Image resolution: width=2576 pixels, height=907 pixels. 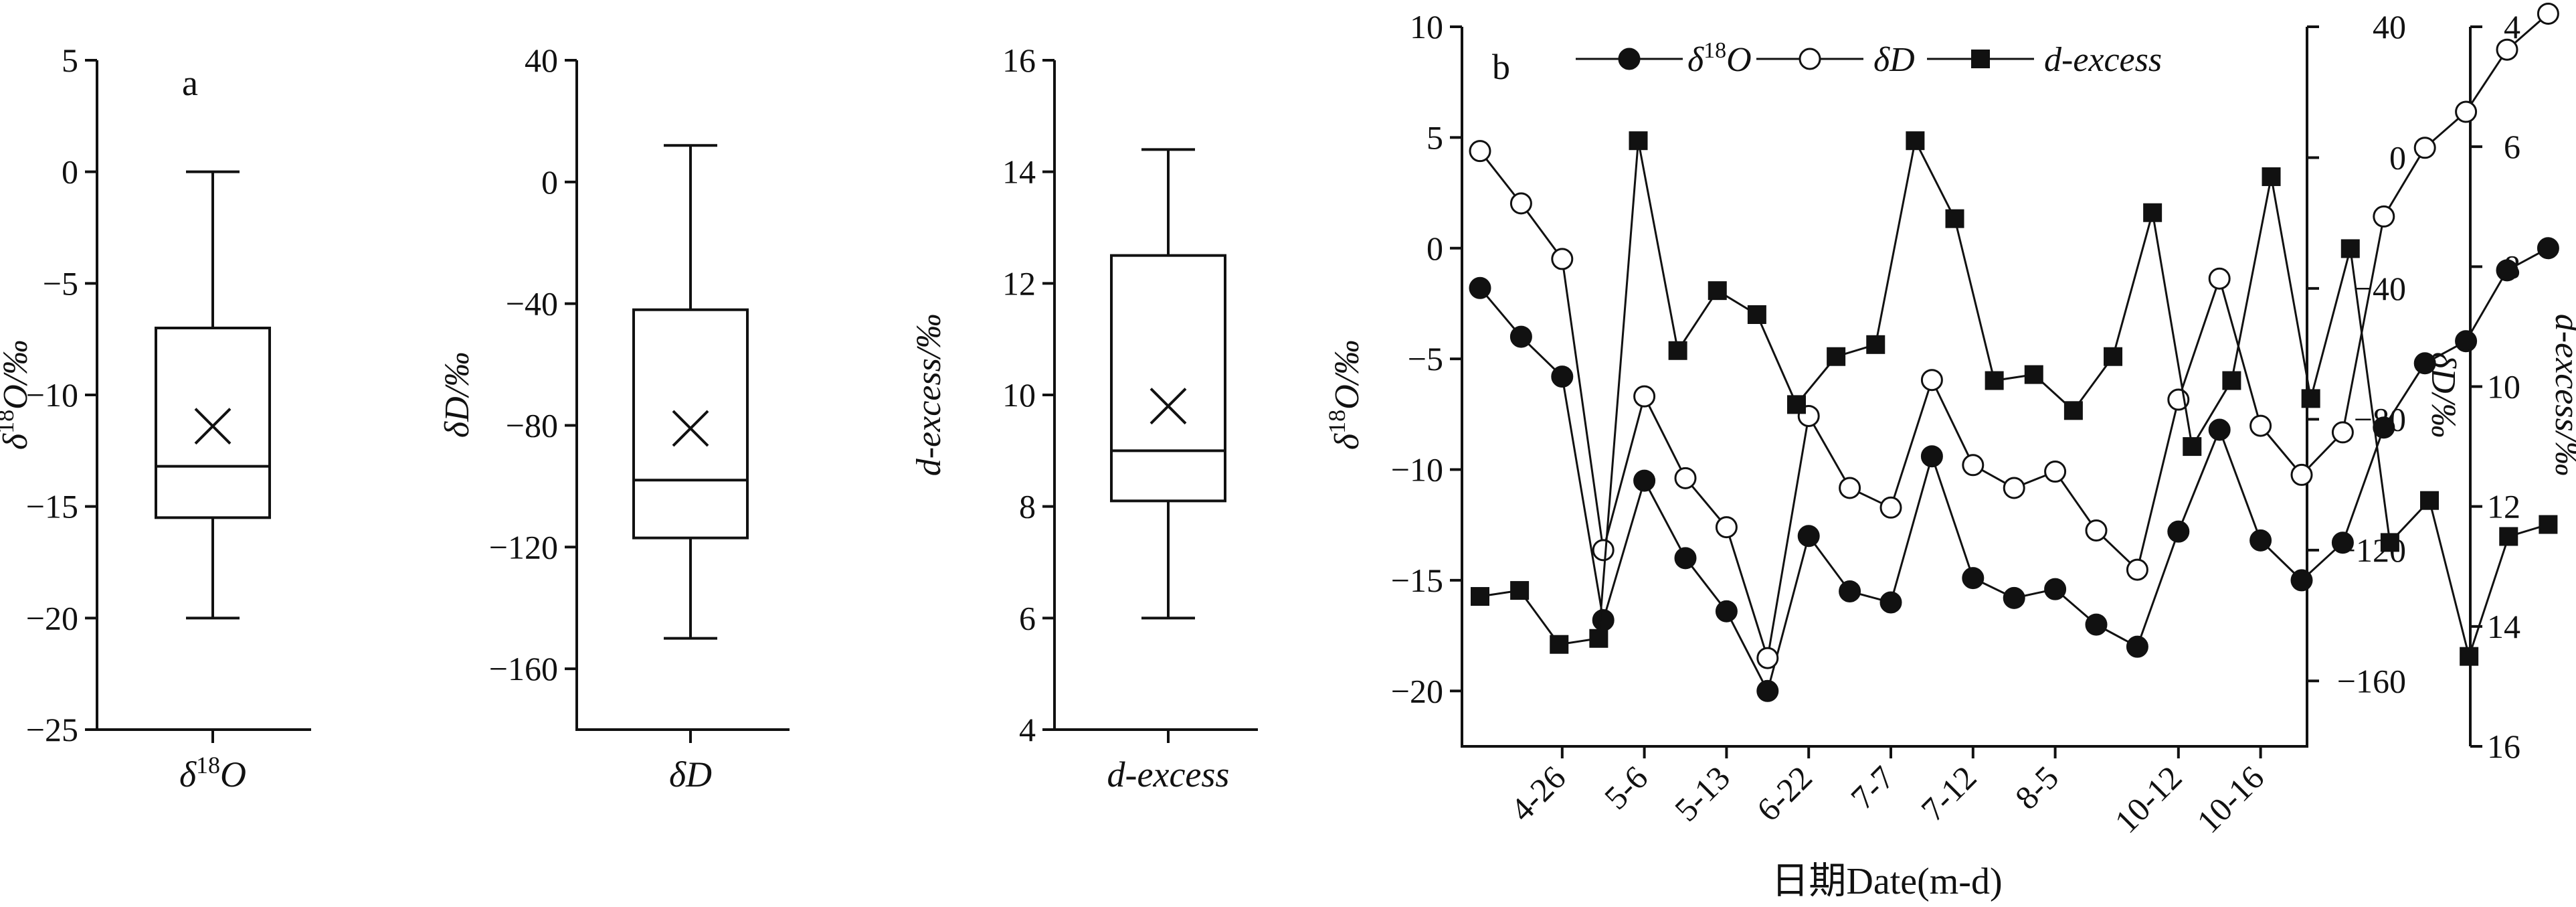 I want to click on y-ticks-dexcess: 16 14 12 10 8 6 4, so click(x=1028, y=395).